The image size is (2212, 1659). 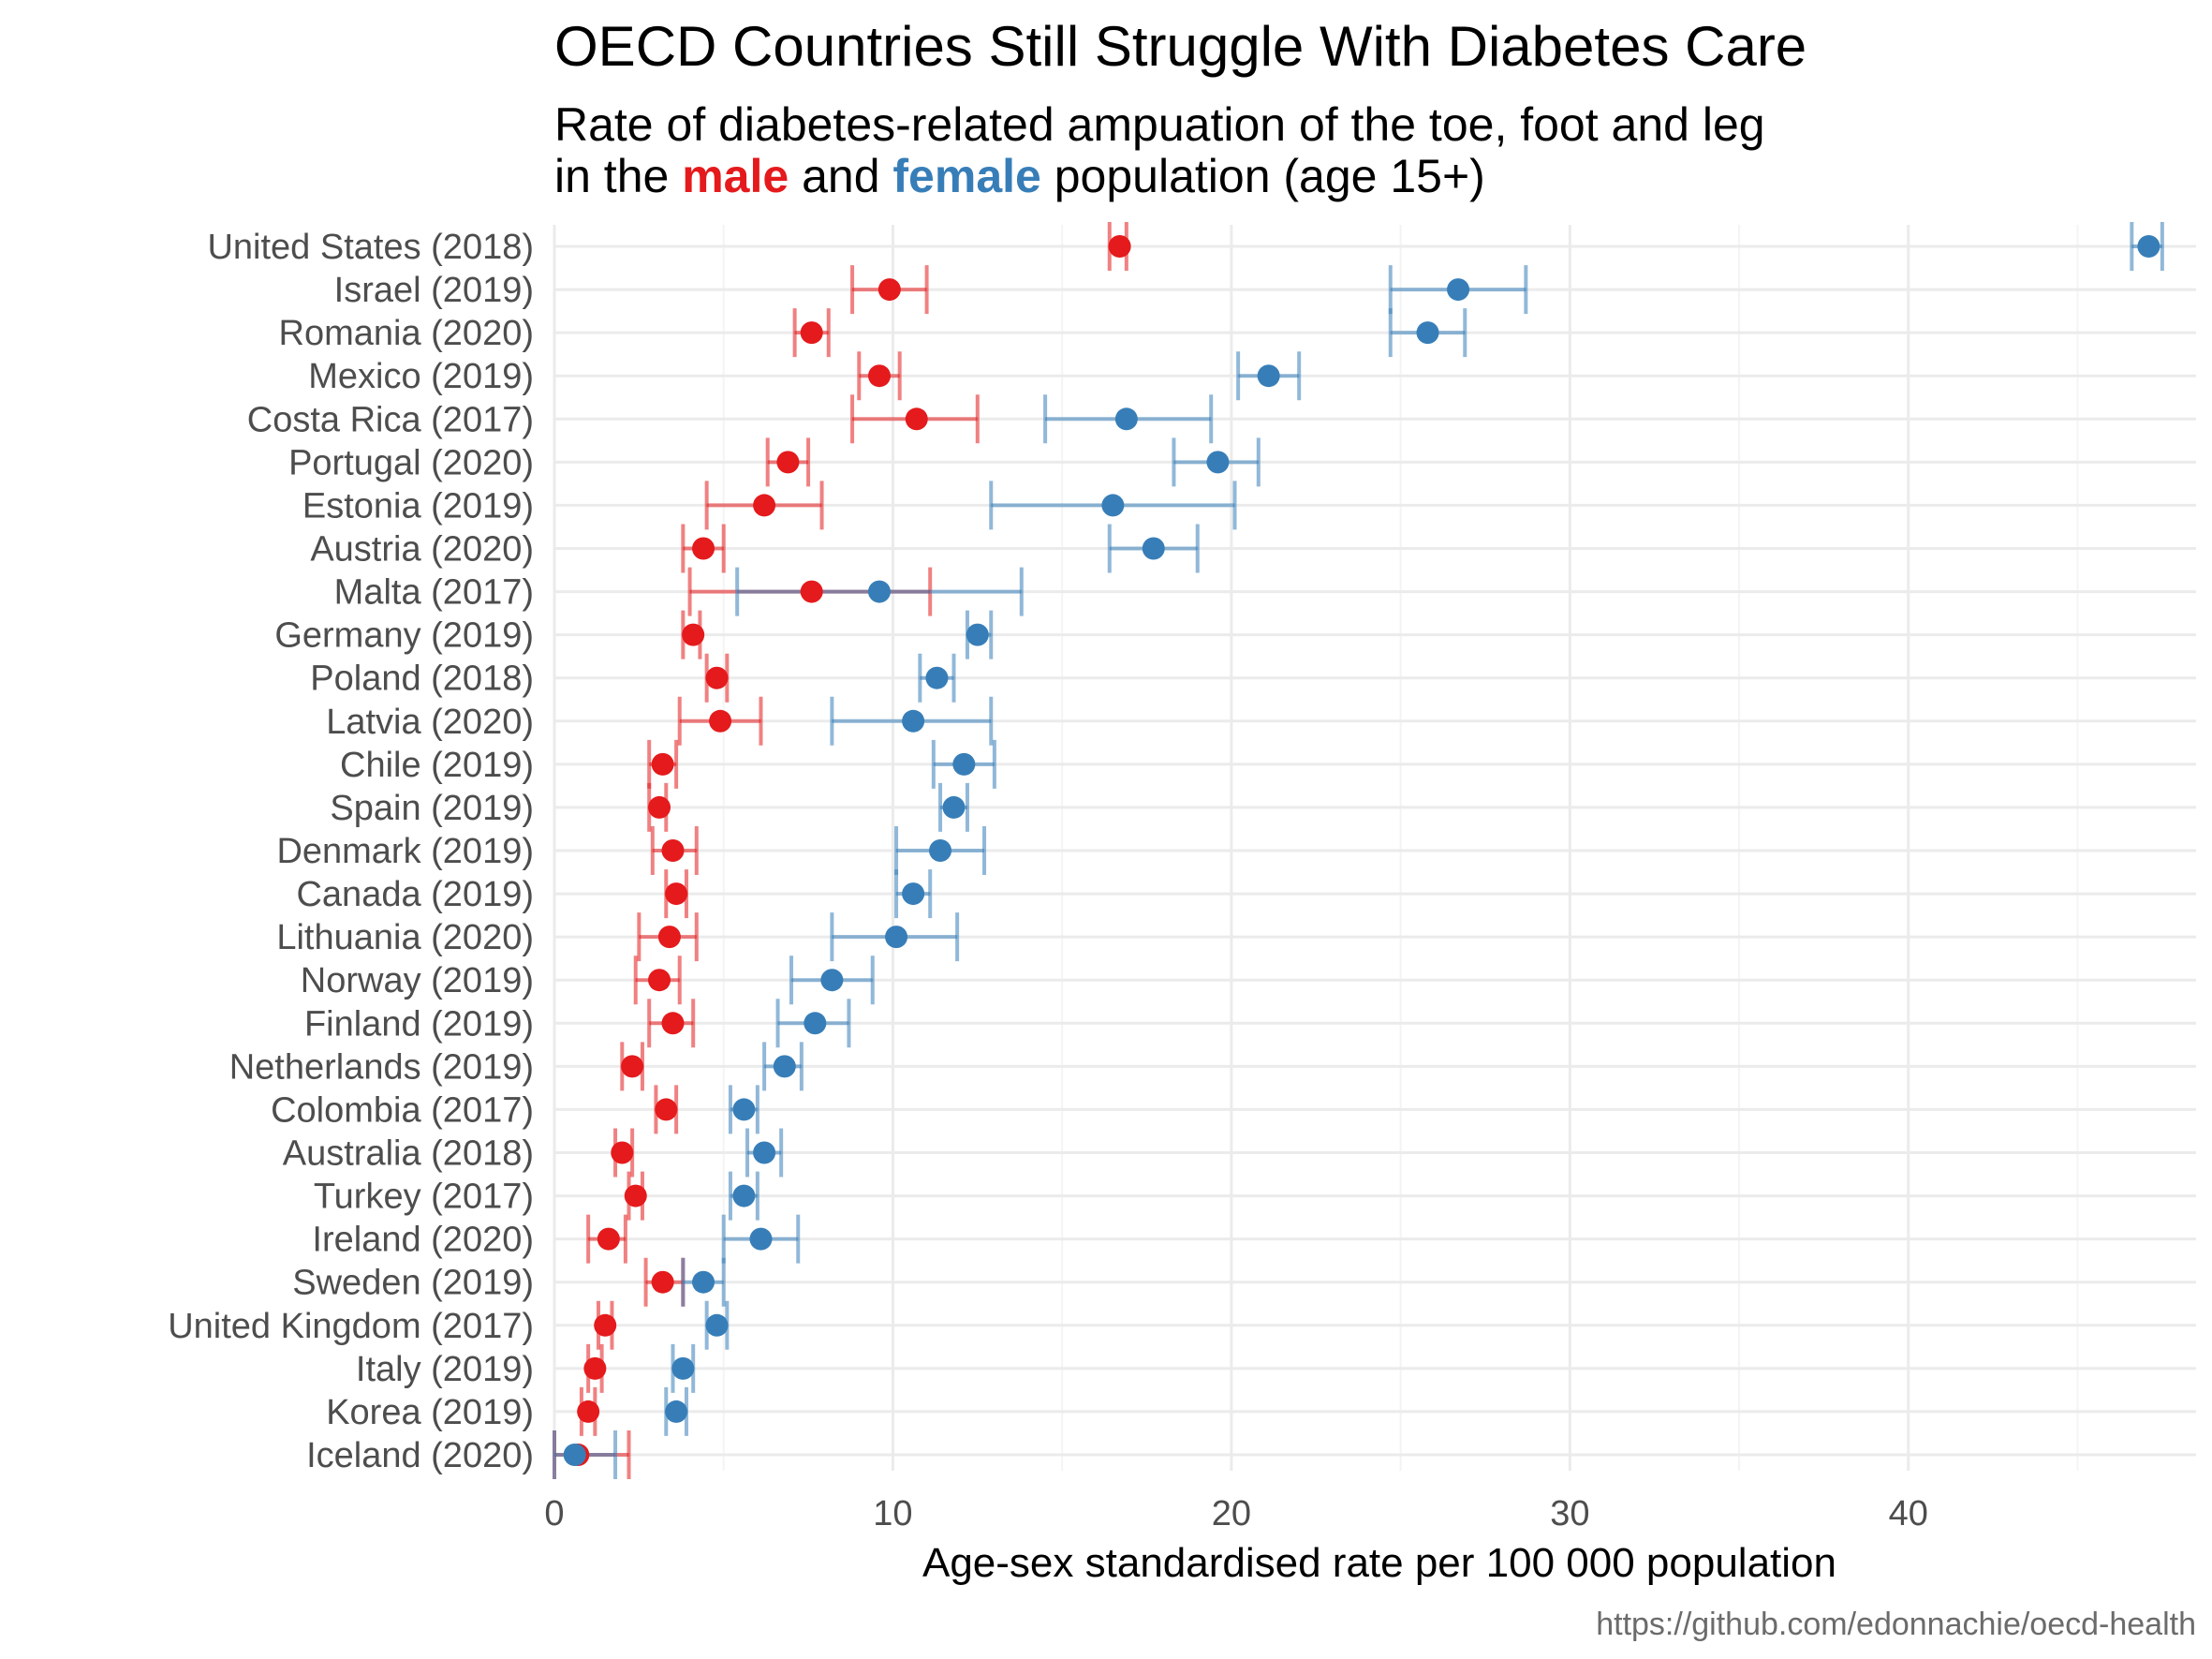 I want to click on y-category-label: Costa Rica (2017), so click(x=390, y=419).